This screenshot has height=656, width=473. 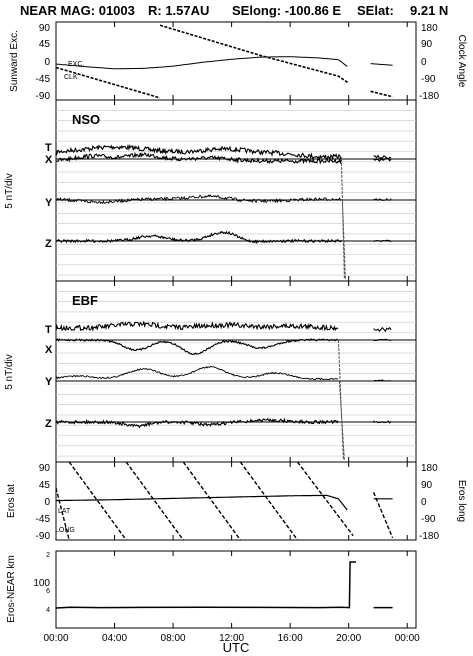 What do you see at coordinates (65, 530) in the screenshot?
I see `eros-legend-long: LONG` at bounding box center [65, 530].